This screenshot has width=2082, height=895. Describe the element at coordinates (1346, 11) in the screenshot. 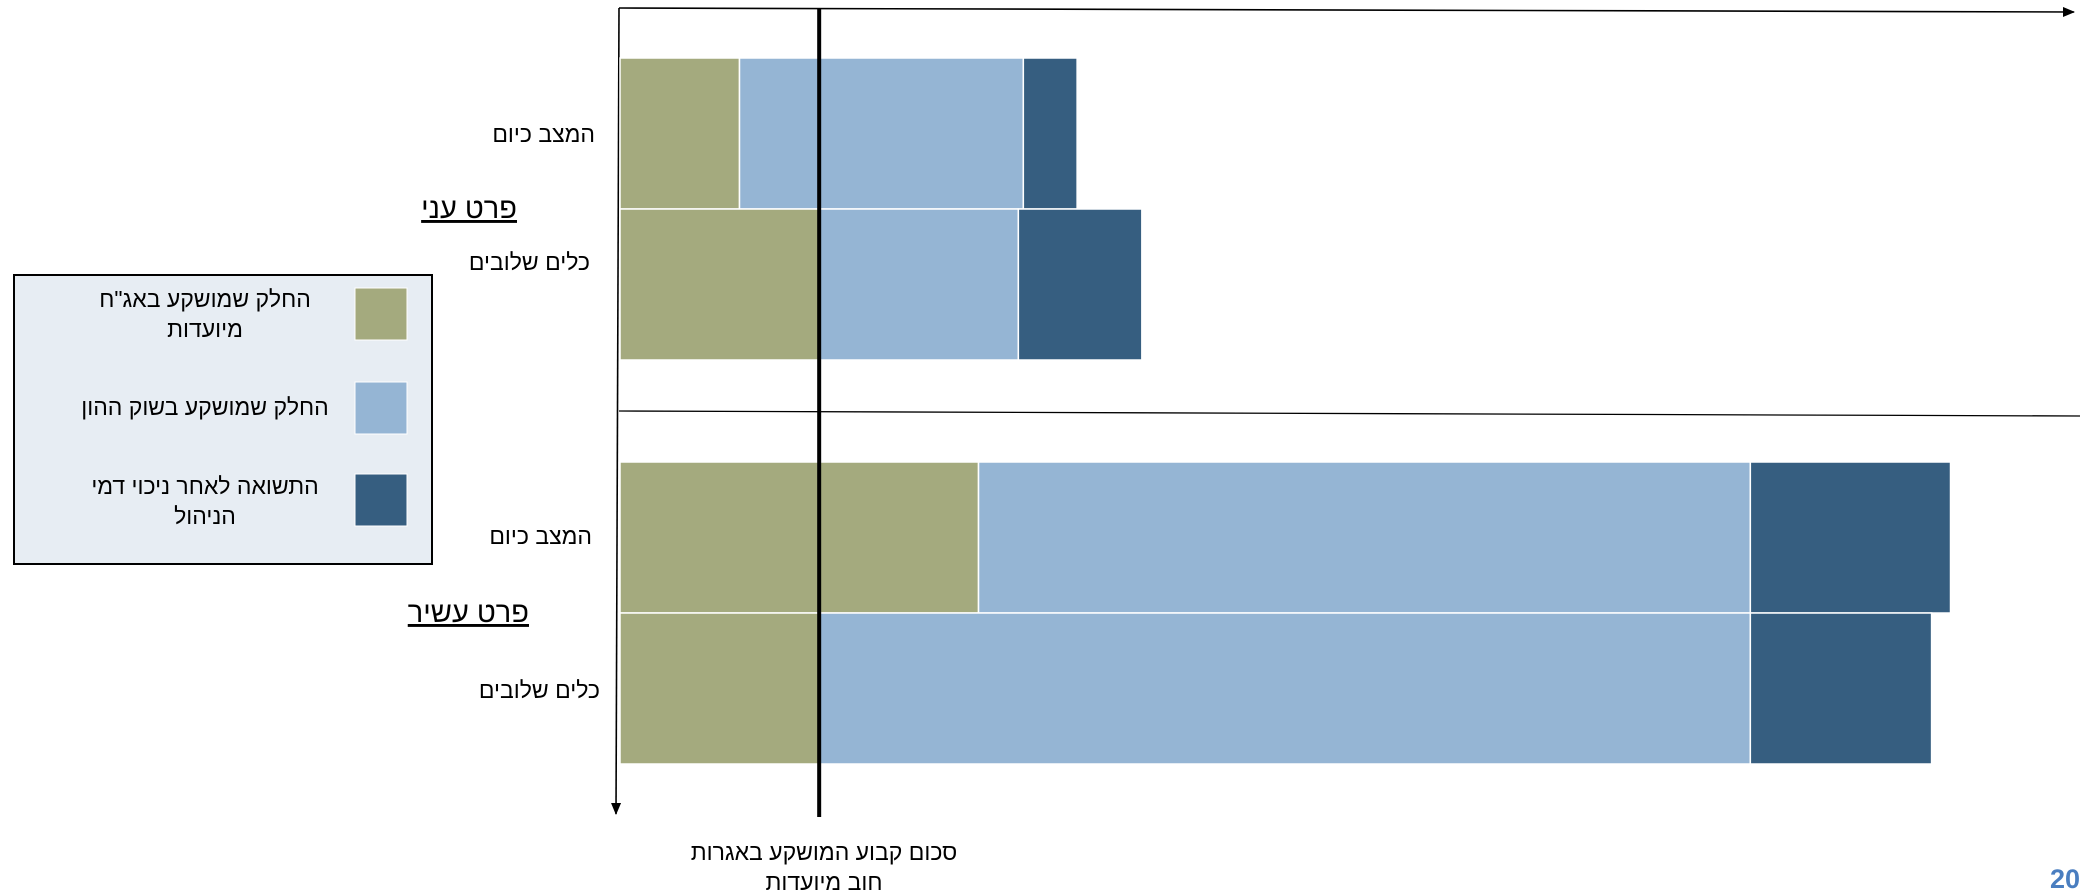

I see `x-axis-arrow` at that location.